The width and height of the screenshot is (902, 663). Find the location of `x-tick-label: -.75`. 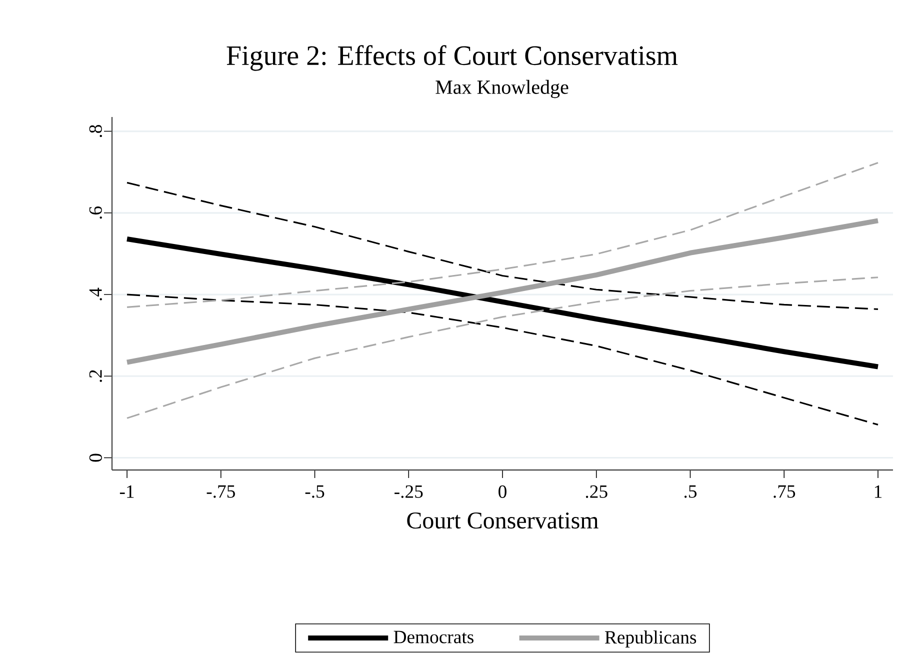

x-tick-label: -.75 is located at coordinates (220, 491).